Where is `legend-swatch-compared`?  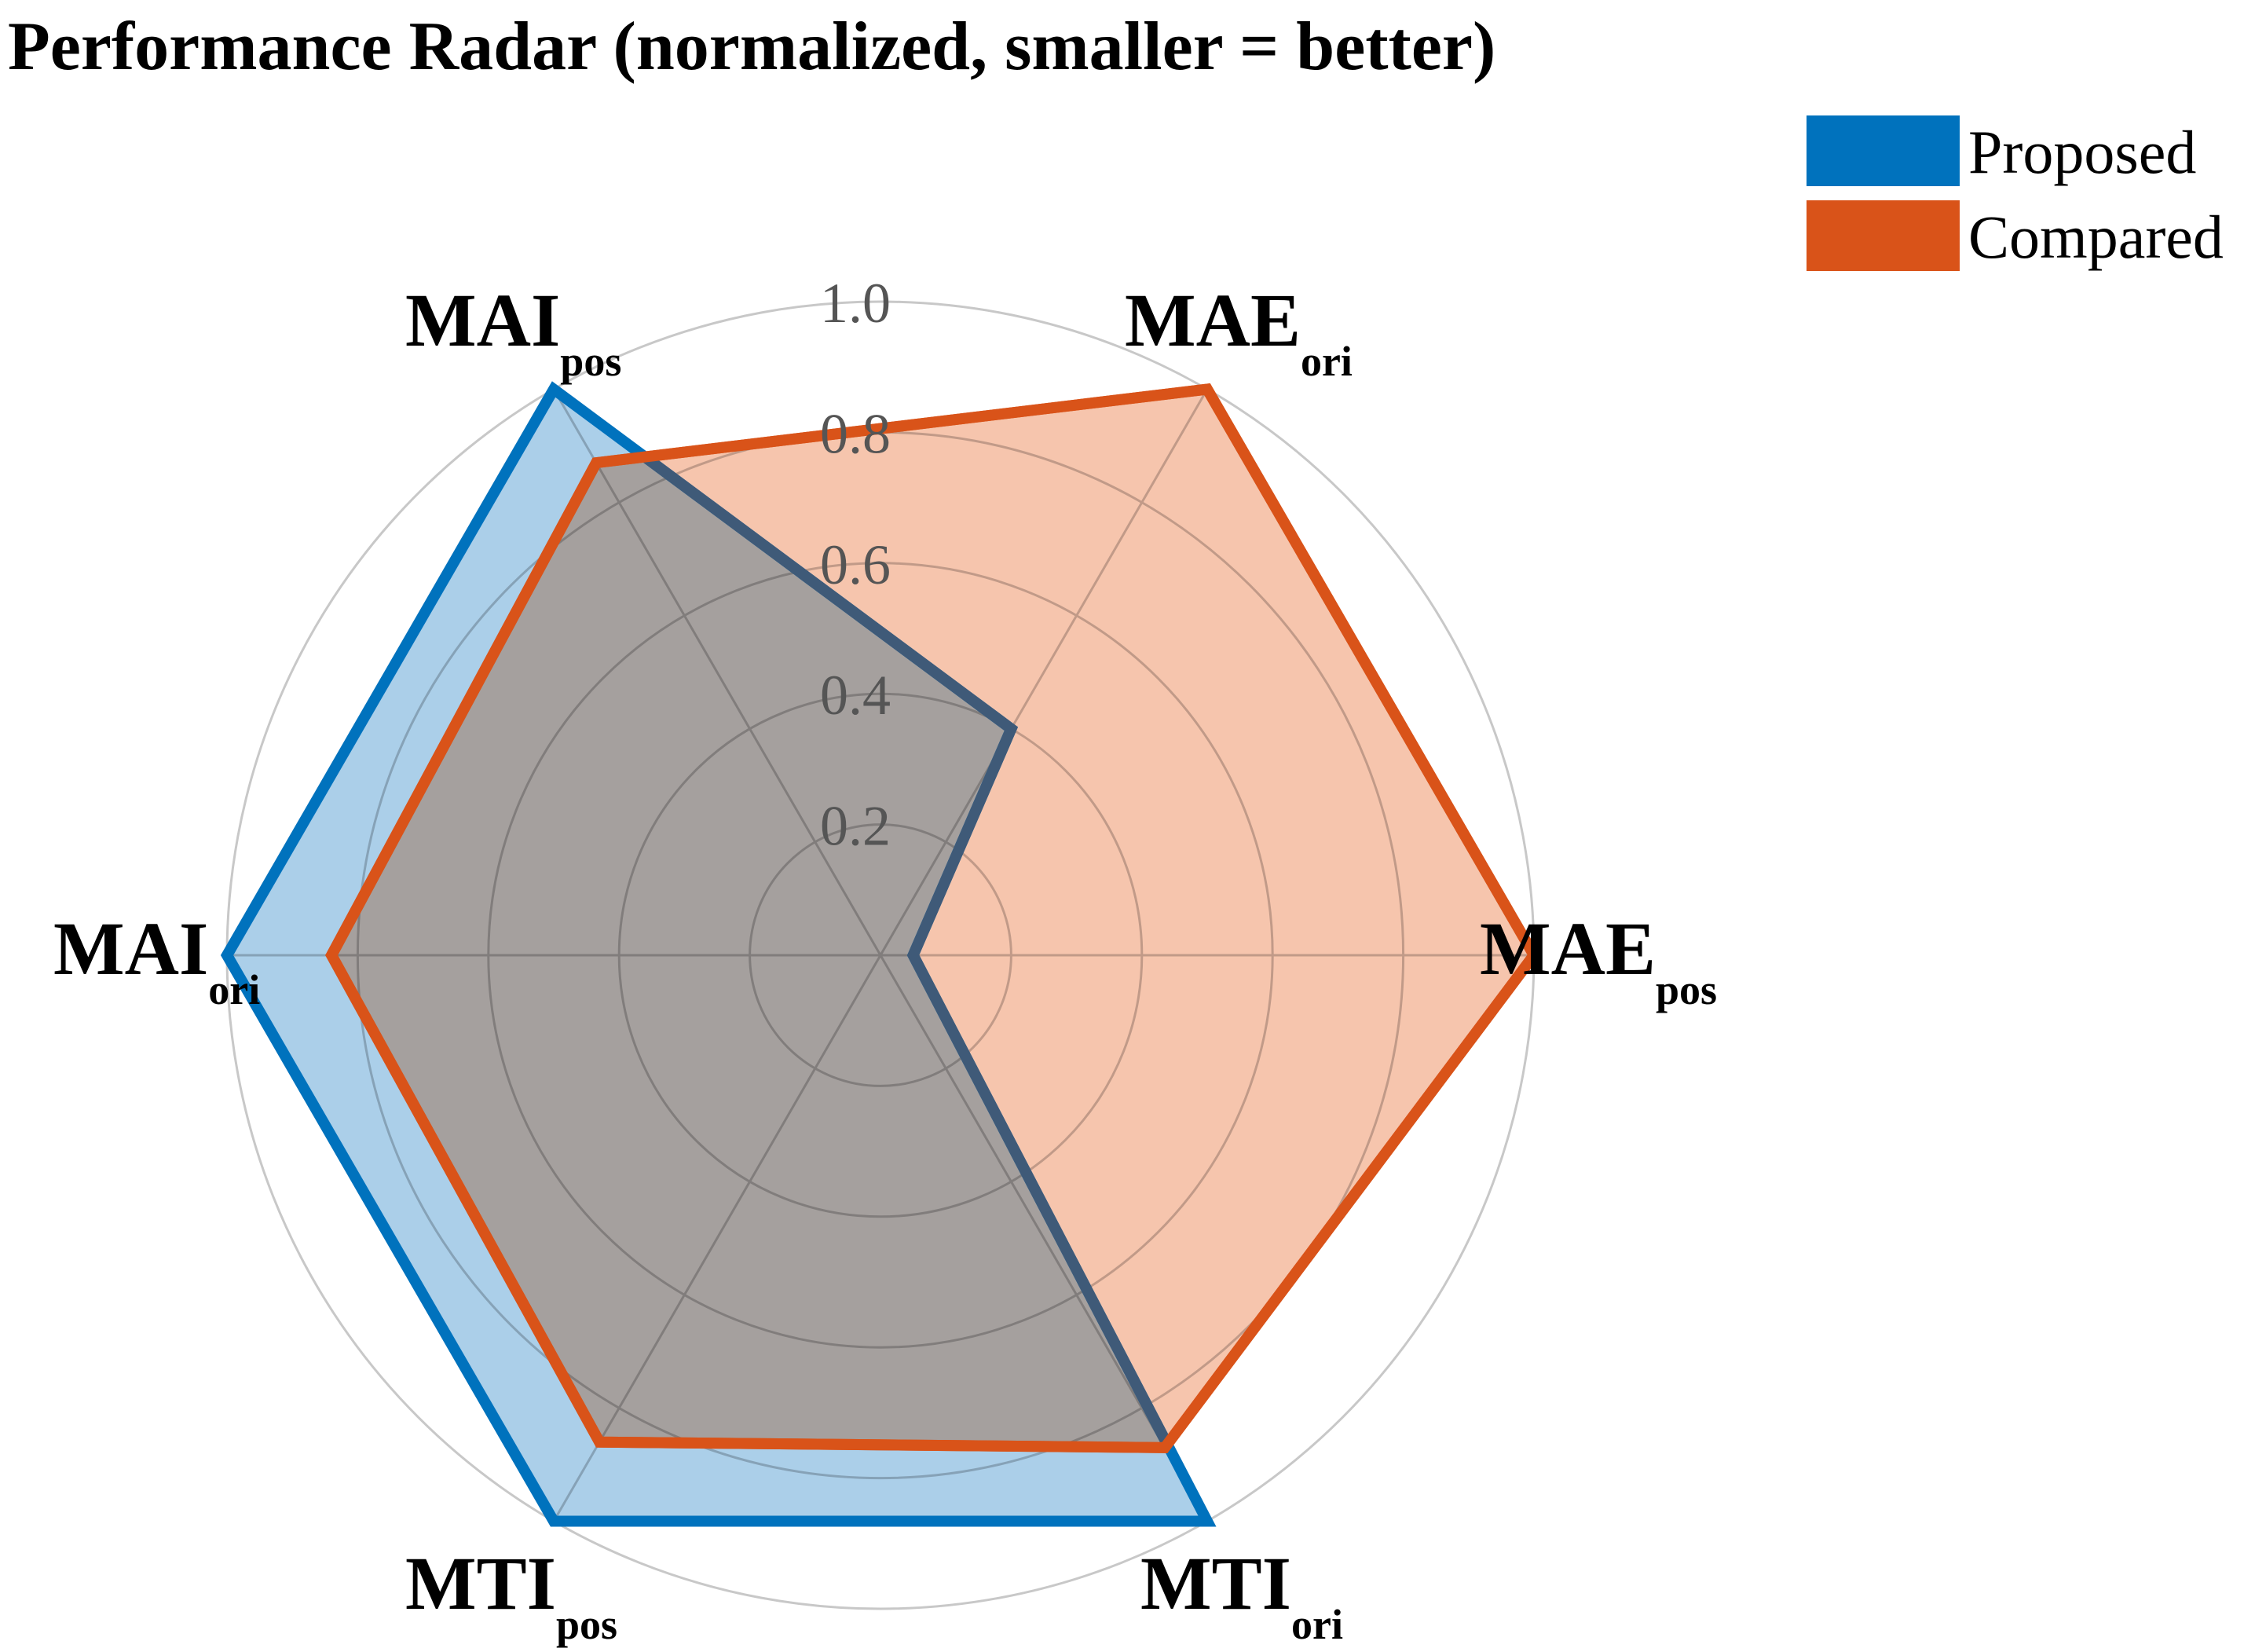
legend-swatch-compared is located at coordinates (1883, 235).